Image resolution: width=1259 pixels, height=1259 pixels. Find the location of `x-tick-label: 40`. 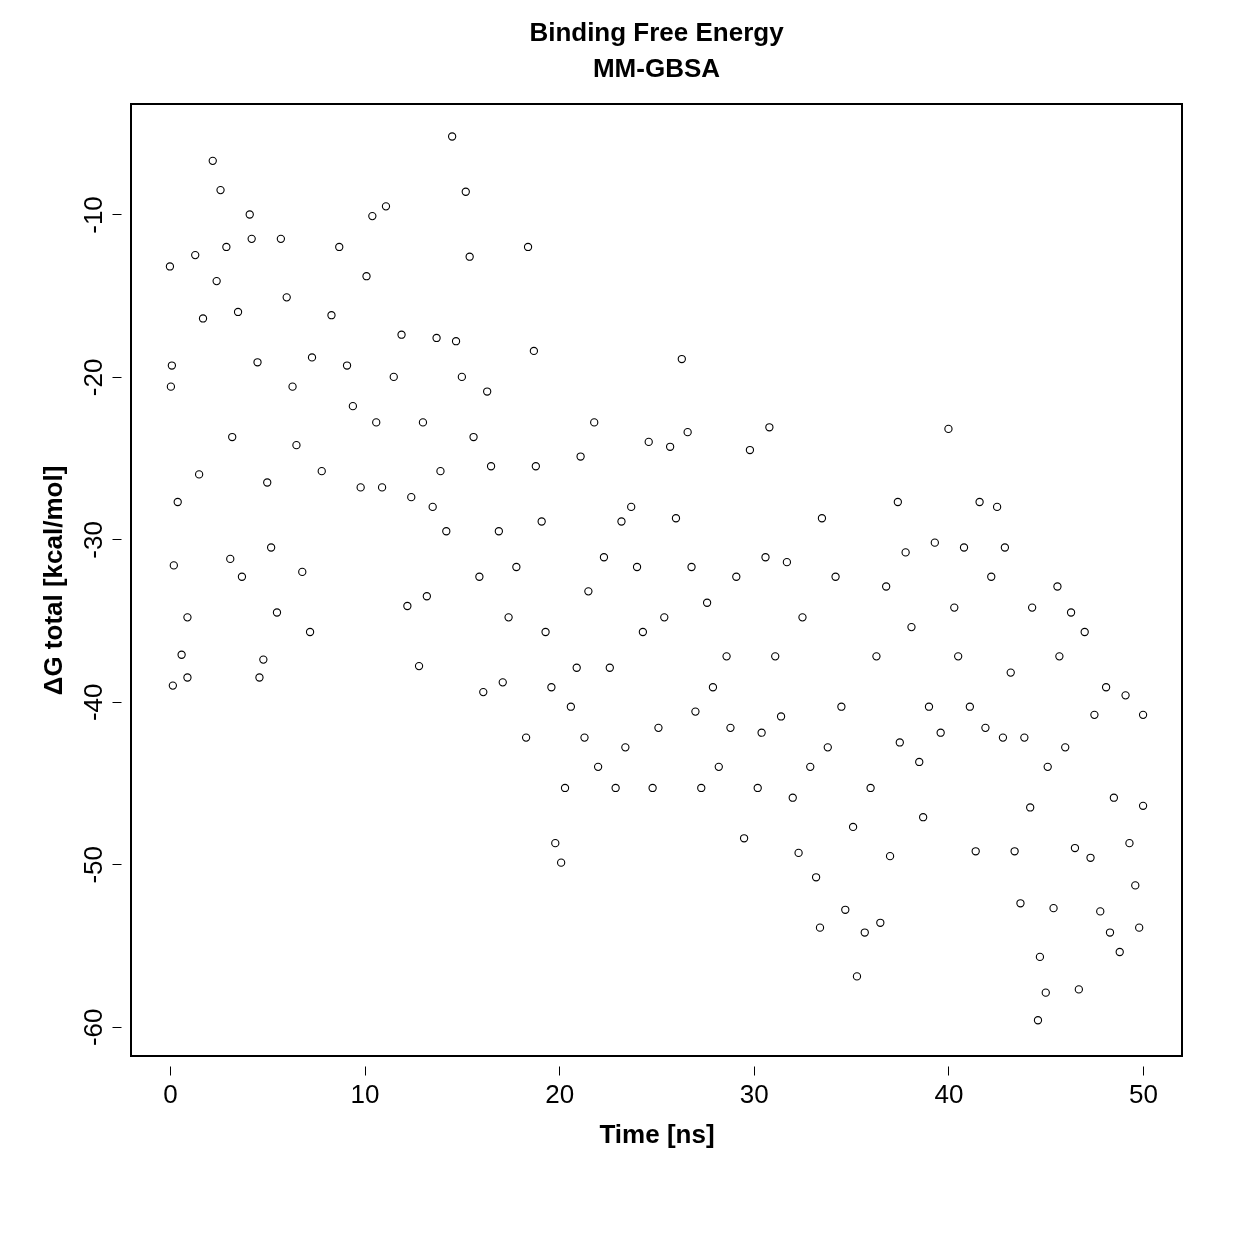

x-tick-label: 40 is located at coordinates (949, 1093).